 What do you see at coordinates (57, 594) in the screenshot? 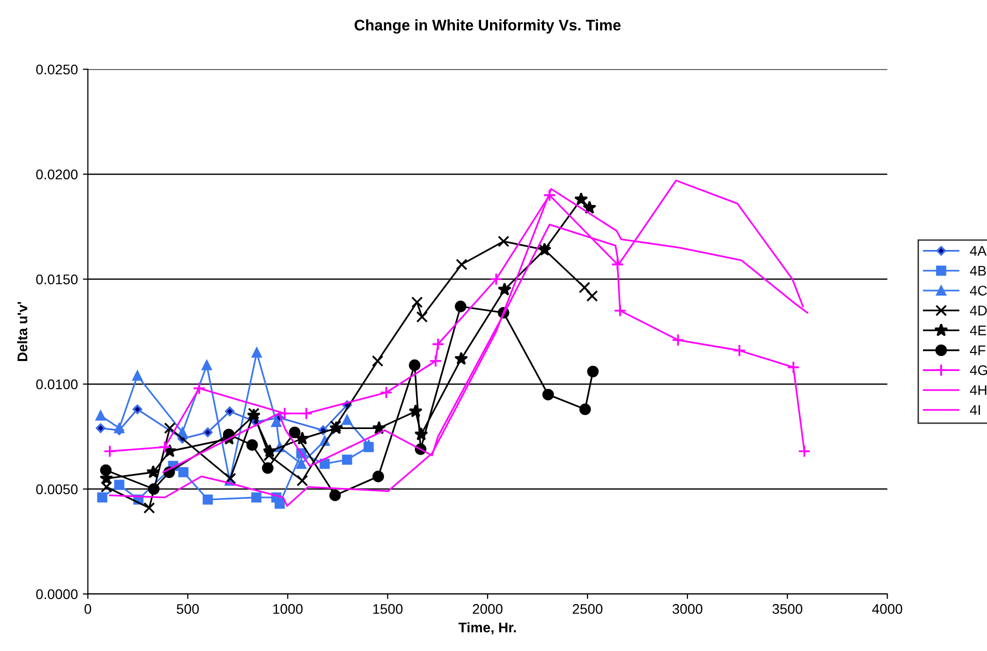
I see `y-tick-label: 0.0000` at bounding box center [57, 594].